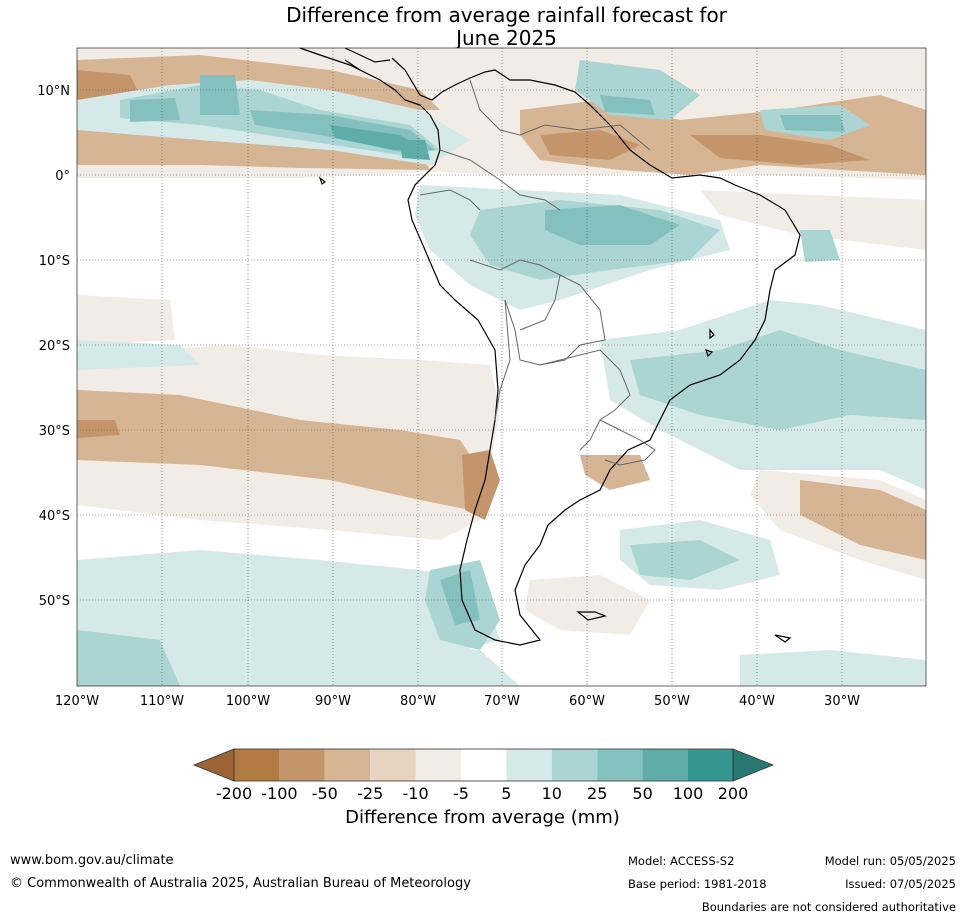 The height and width of the screenshot is (919, 965). What do you see at coordinates (482, 817) in the screenshot?
I see `colorbar-title: Difference from average (mm)` at bounding box center [482, 817].